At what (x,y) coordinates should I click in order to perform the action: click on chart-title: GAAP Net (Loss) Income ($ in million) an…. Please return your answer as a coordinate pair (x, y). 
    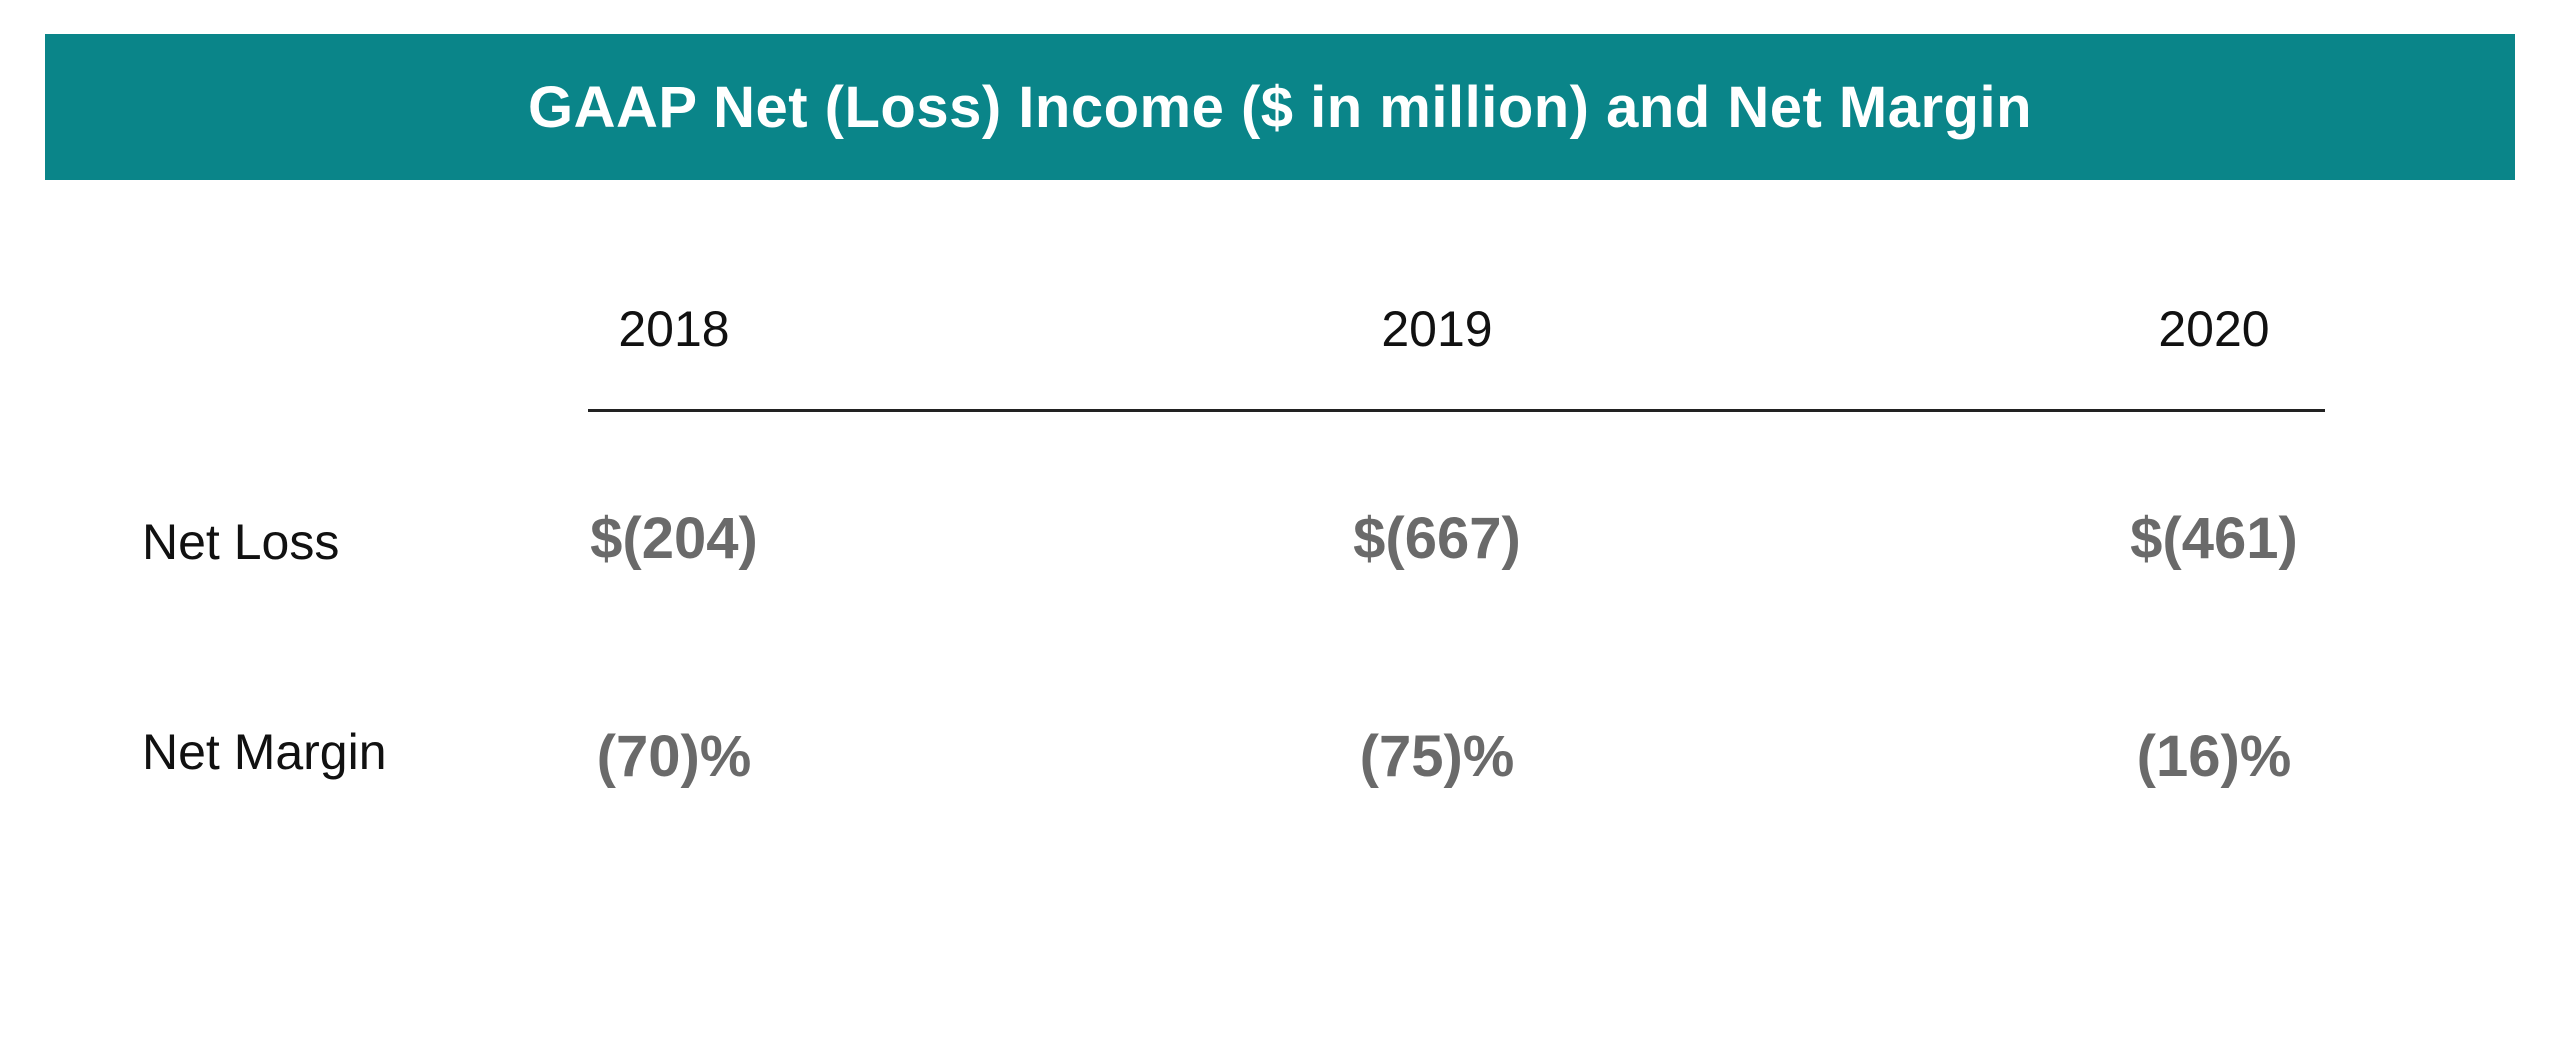
    Looking at the image, I should click on (1280, 107).